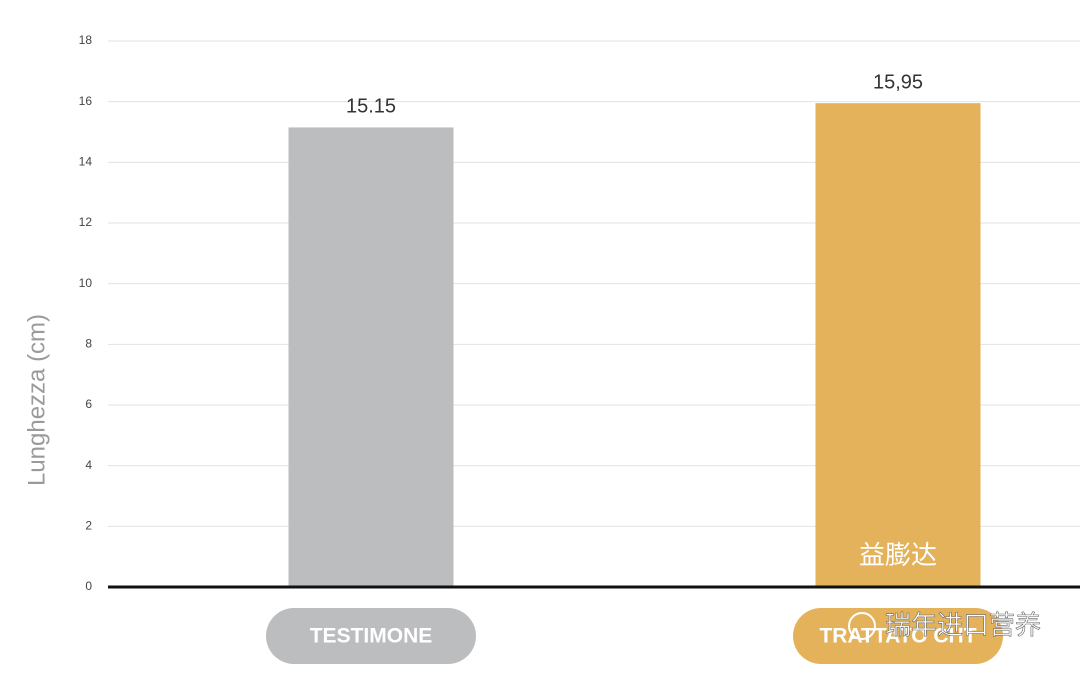  Describe the element at coordinates (86, 40) in the screenshot. I see `y-tick-label: 18` at that location.